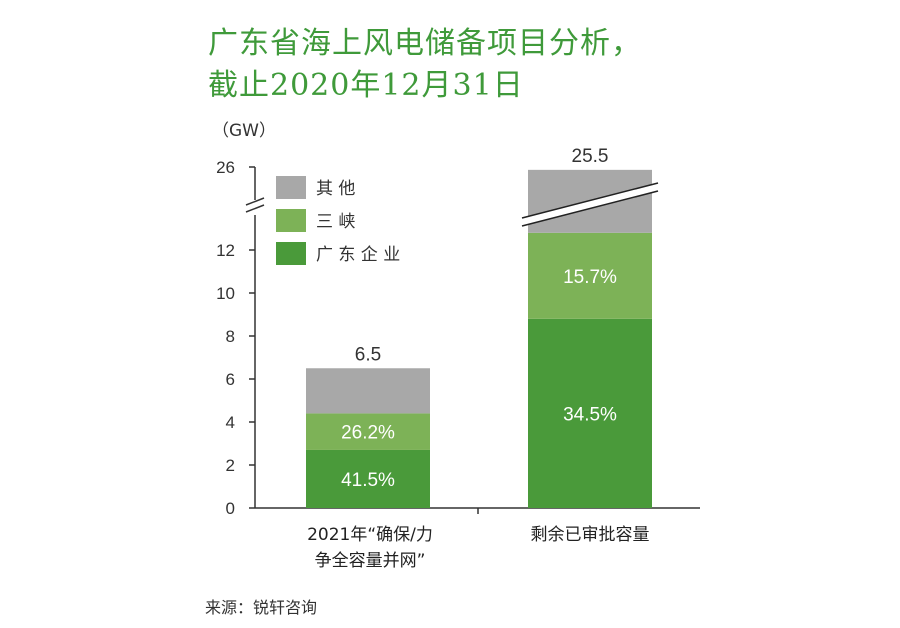  I want to click on category-label-1-line2: 争全容量并网”, so click(370, 561).